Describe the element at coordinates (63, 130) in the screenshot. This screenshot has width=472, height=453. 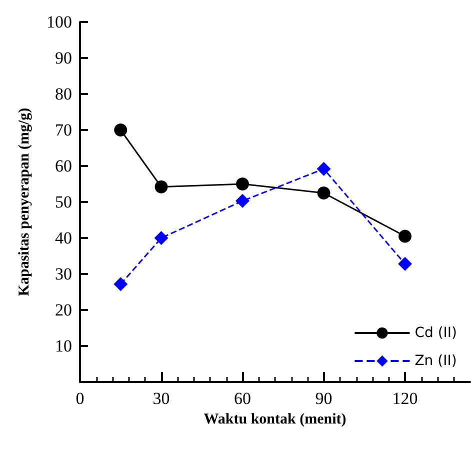
I see `y-tick-label: 70` at that location.